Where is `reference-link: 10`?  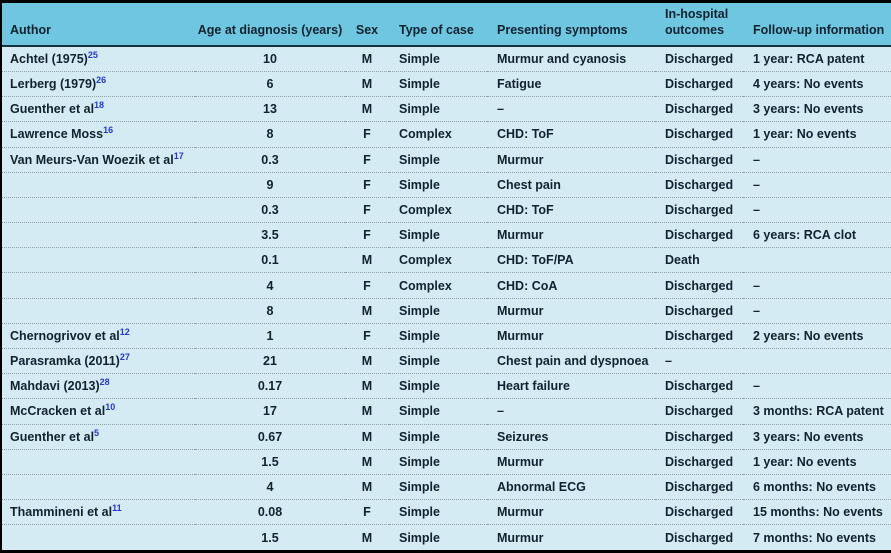
reference-link: 10 is located at coordinates (110, 407).